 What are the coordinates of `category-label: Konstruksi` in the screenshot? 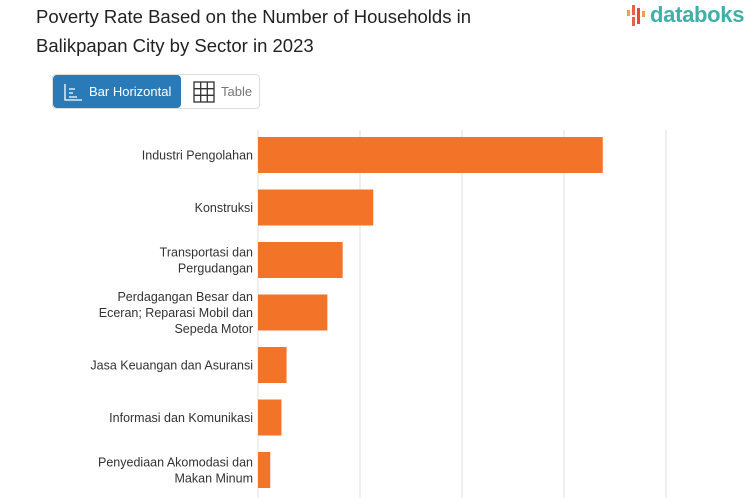 It's located at (224, 208).